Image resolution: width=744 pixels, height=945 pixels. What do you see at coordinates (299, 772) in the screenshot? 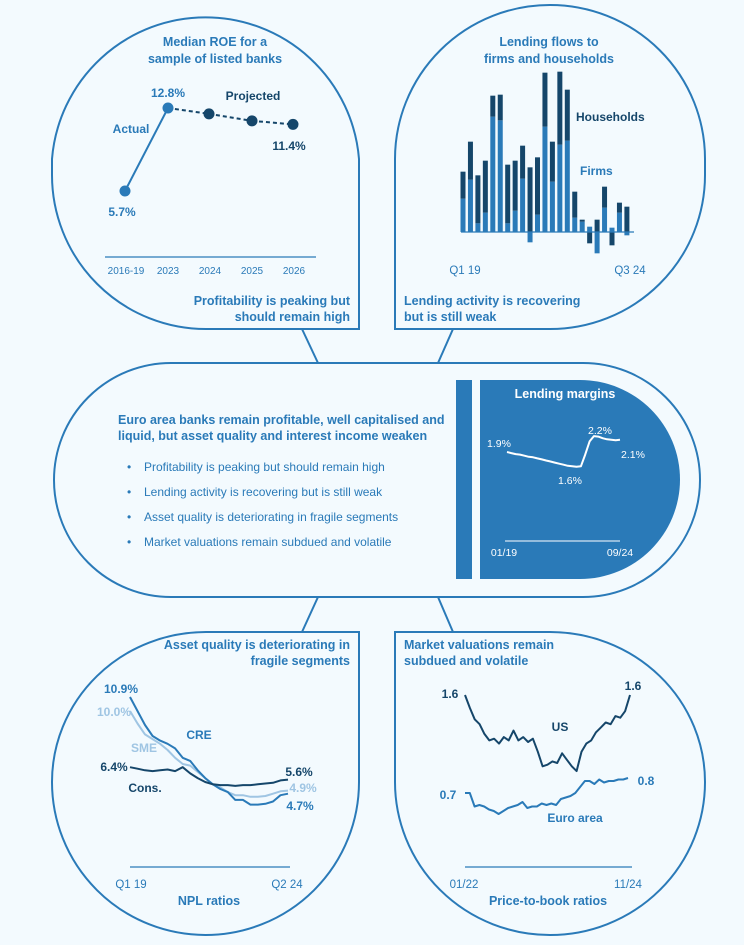
I see `cons-end-label: 5.6%` at bounding box center [299, 772].